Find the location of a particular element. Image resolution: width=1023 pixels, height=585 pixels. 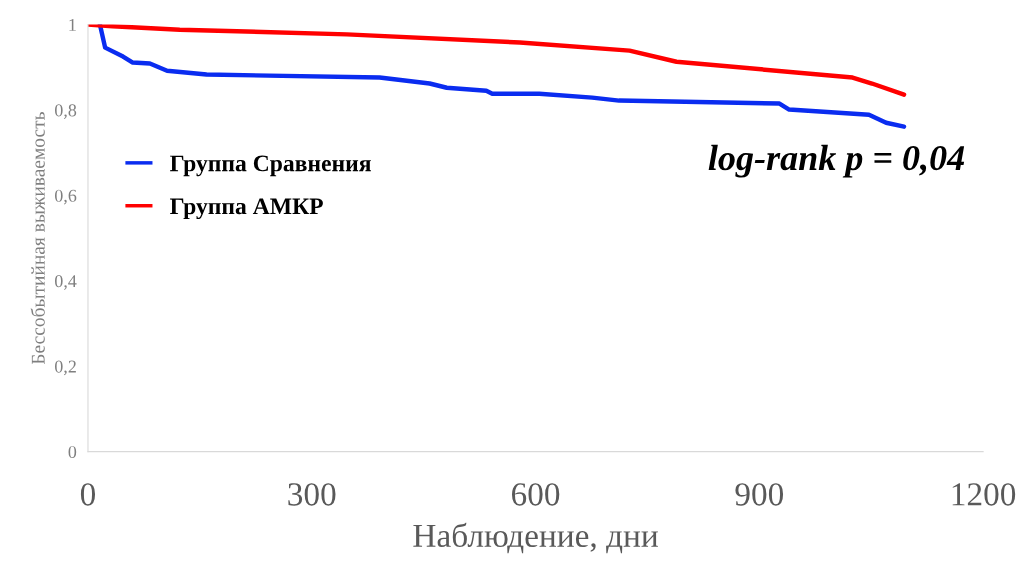

x-axis-title: Наблюдение, дни is located at coordinates (535, 538).